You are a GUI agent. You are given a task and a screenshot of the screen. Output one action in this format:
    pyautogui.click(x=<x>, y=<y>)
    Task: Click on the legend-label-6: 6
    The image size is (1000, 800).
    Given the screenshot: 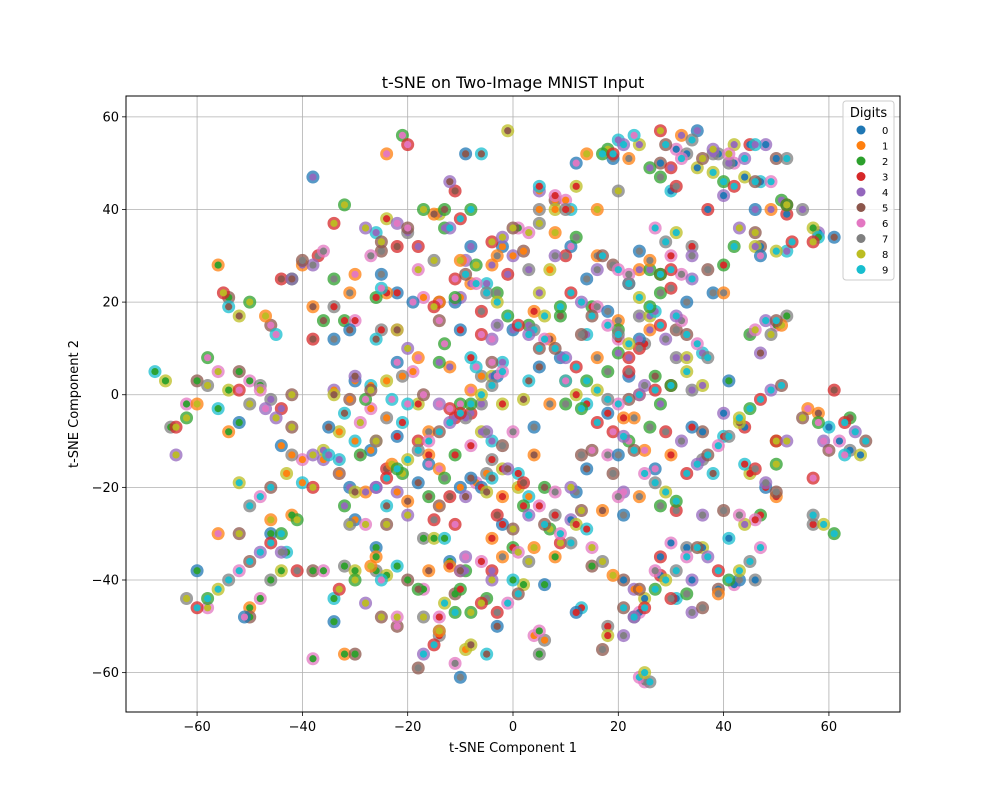 What is the action you would take?
    pyautogui.click(x=885, y=224)
    